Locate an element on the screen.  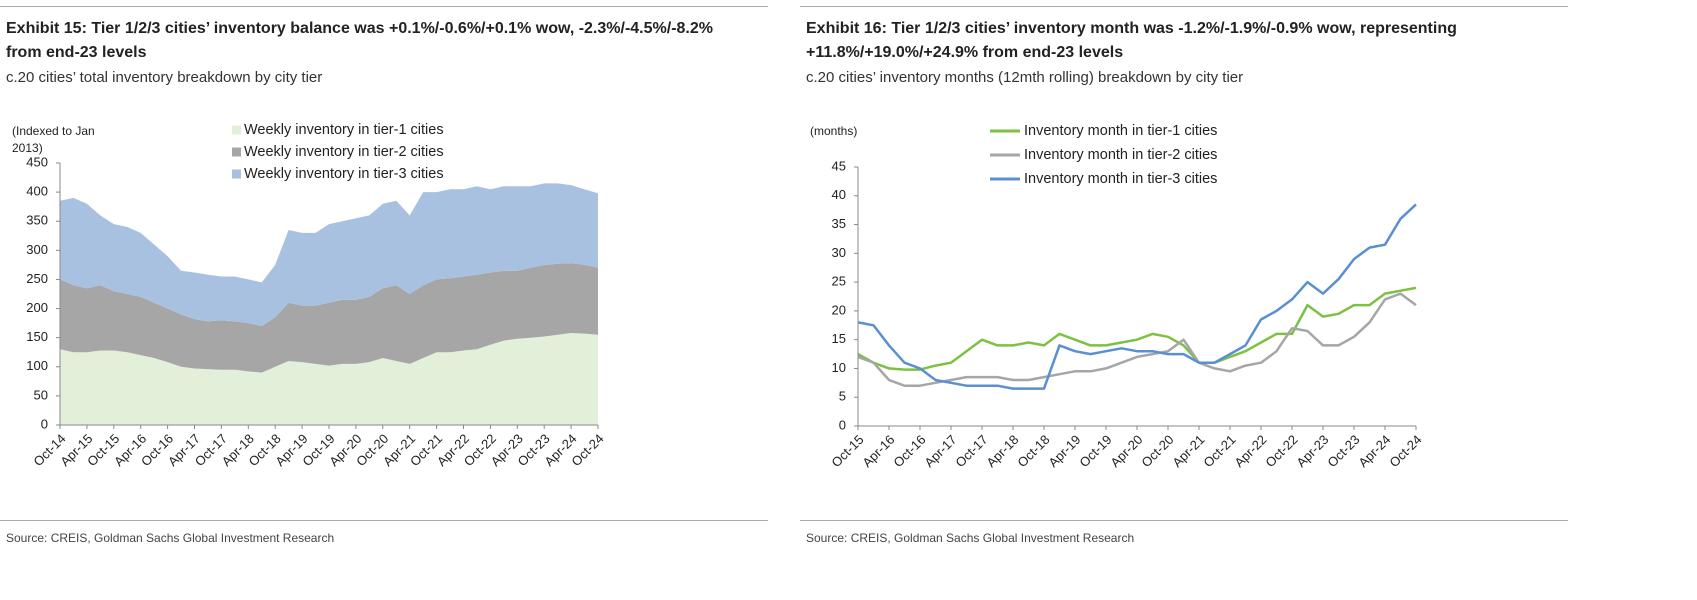
y-tick-label: 15 is located at coordinates (839, 338).